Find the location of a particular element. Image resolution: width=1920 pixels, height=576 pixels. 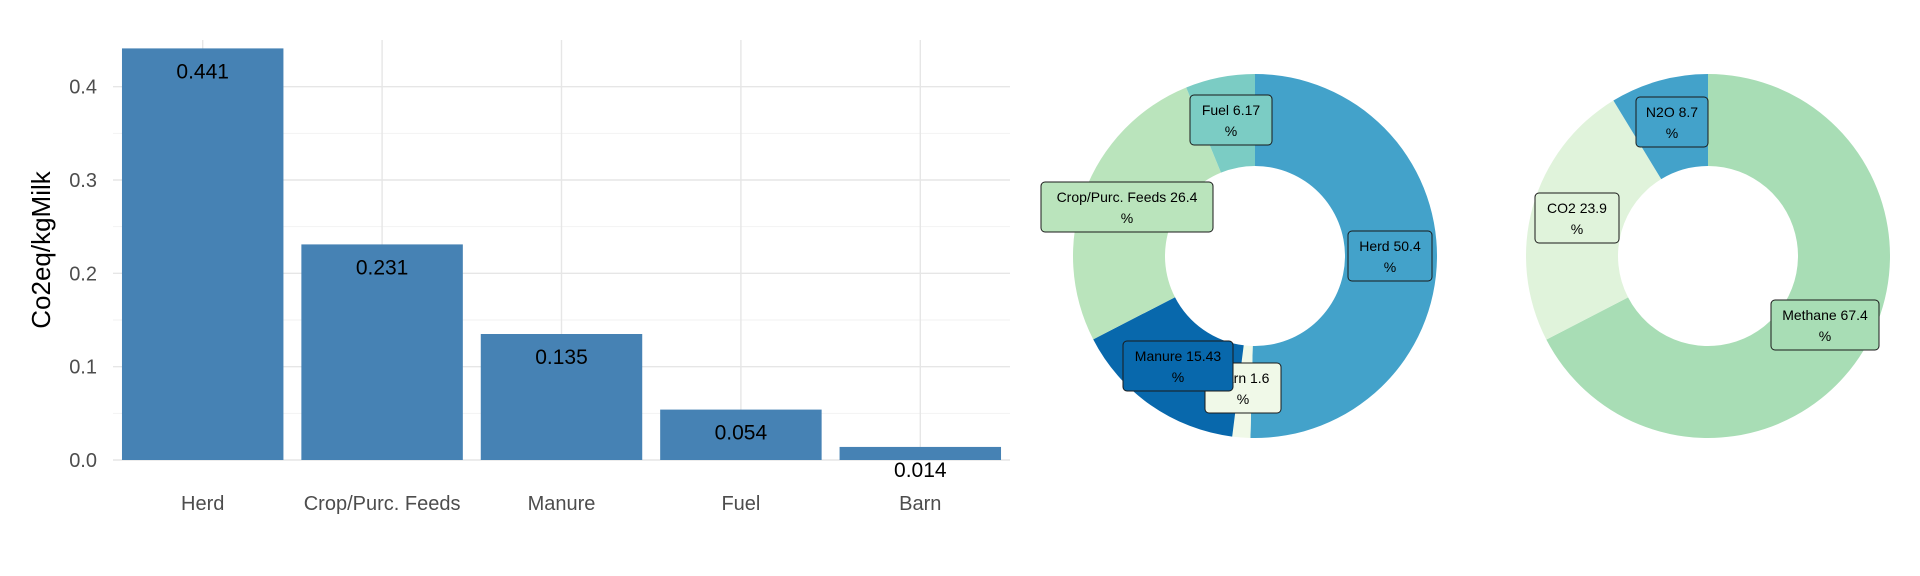

x-tick-label: Barn is located at coordinates (920, 504).